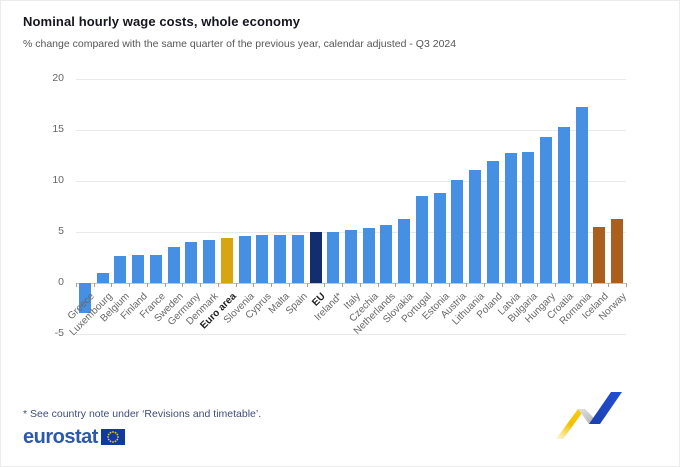  What do you see at coordinates (120, 269) in the screenshot?
I see `bar-belgium` at bounding box center [120, 269].